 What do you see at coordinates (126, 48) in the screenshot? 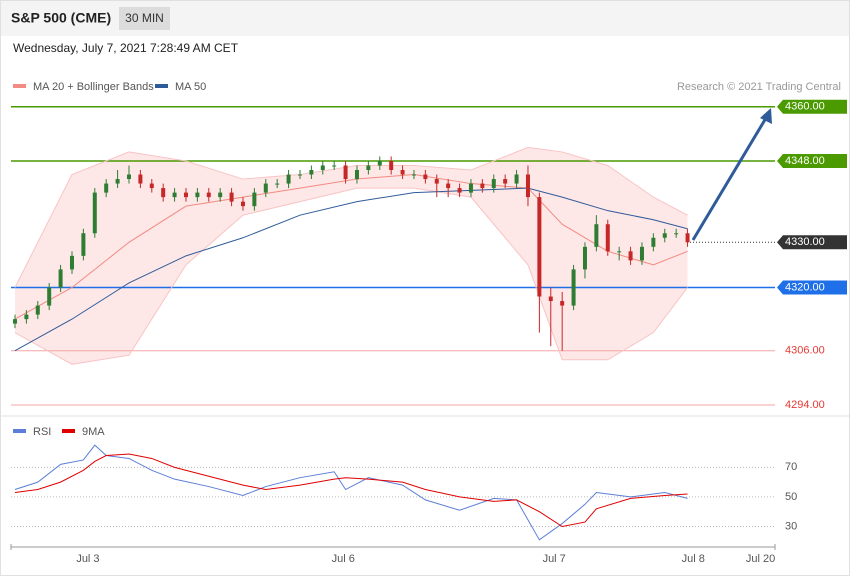
I see `timestamp: Wednesday, July 7, 2021 7:28:49 AM CET` at bounding box center [126, 48].